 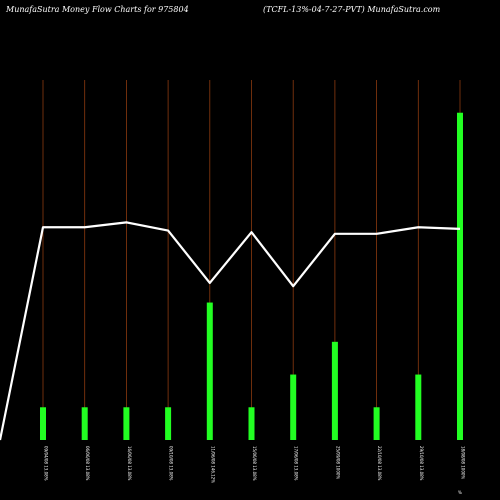 I want to click on chart-header-right: (TCFL-13%-04-7-27-PVT) MunafaSutra.com, so click(x=352, y=9).